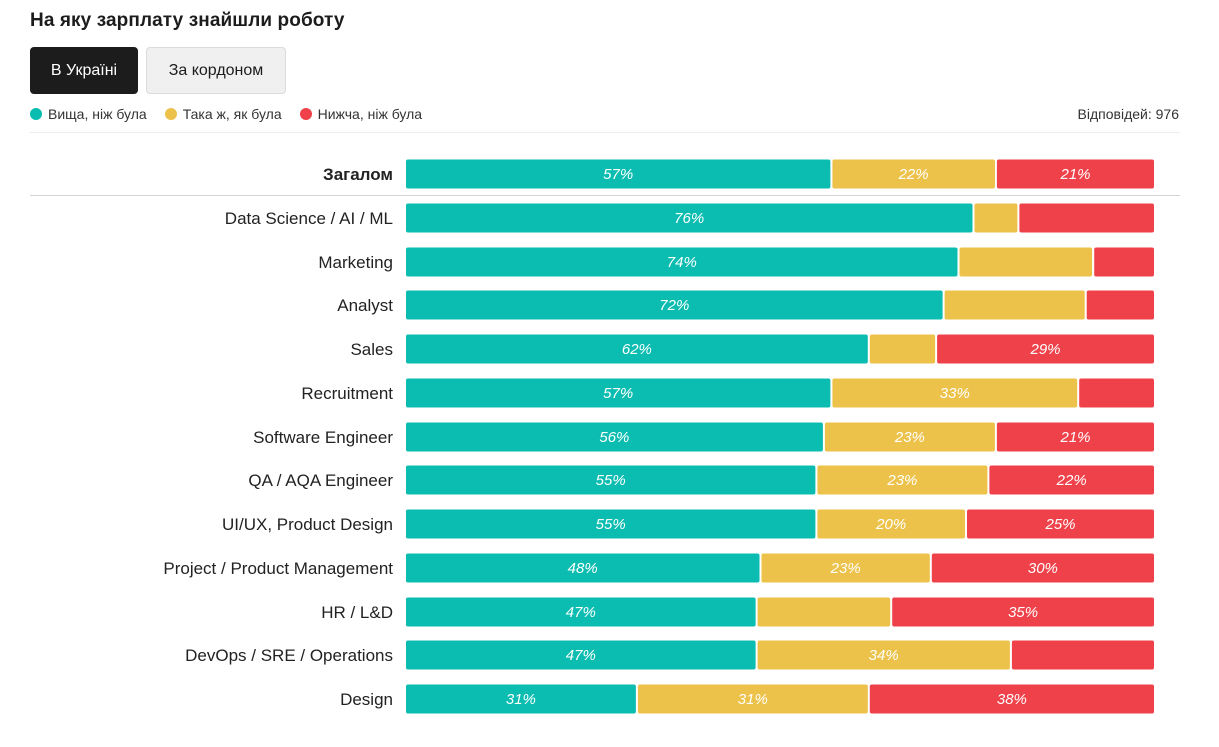 Image resolution: width=1219 pixels, height=747 pixels. What do you see at coordinates (278, 568) in the screenshot?
I see `category-label-project-product-management: Project / Product Management` at bounding box center [278, 568].